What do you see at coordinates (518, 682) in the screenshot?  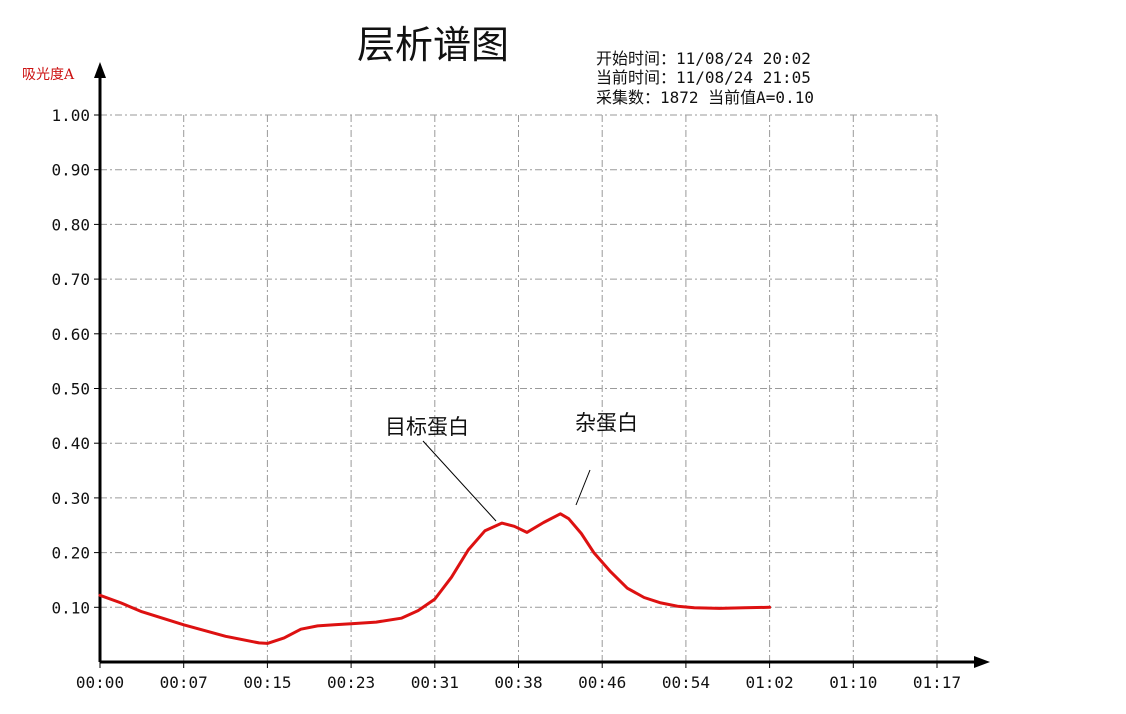 I see `x-tick-label: 00:38` at bounding box center [518, 682].